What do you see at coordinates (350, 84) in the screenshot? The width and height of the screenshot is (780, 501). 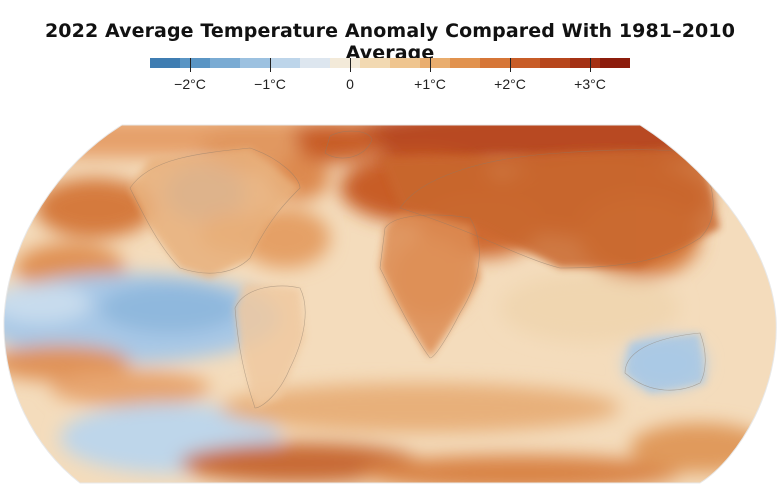 I see `legend-tick-label: 0` at bounding box center [350, 84].